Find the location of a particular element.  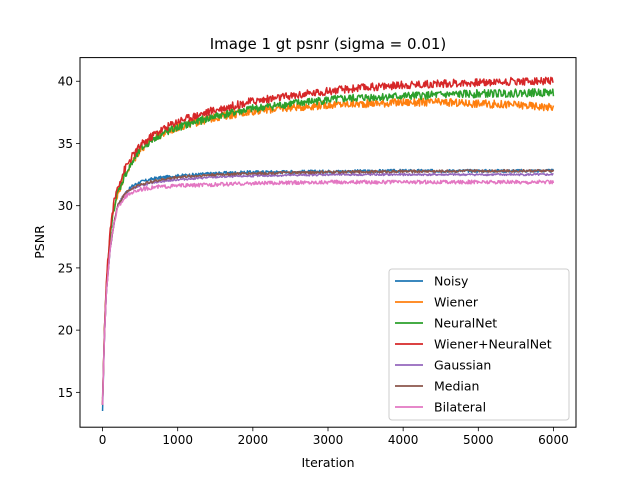

y-tick-label: 20 is located at coordinates (65, 331).